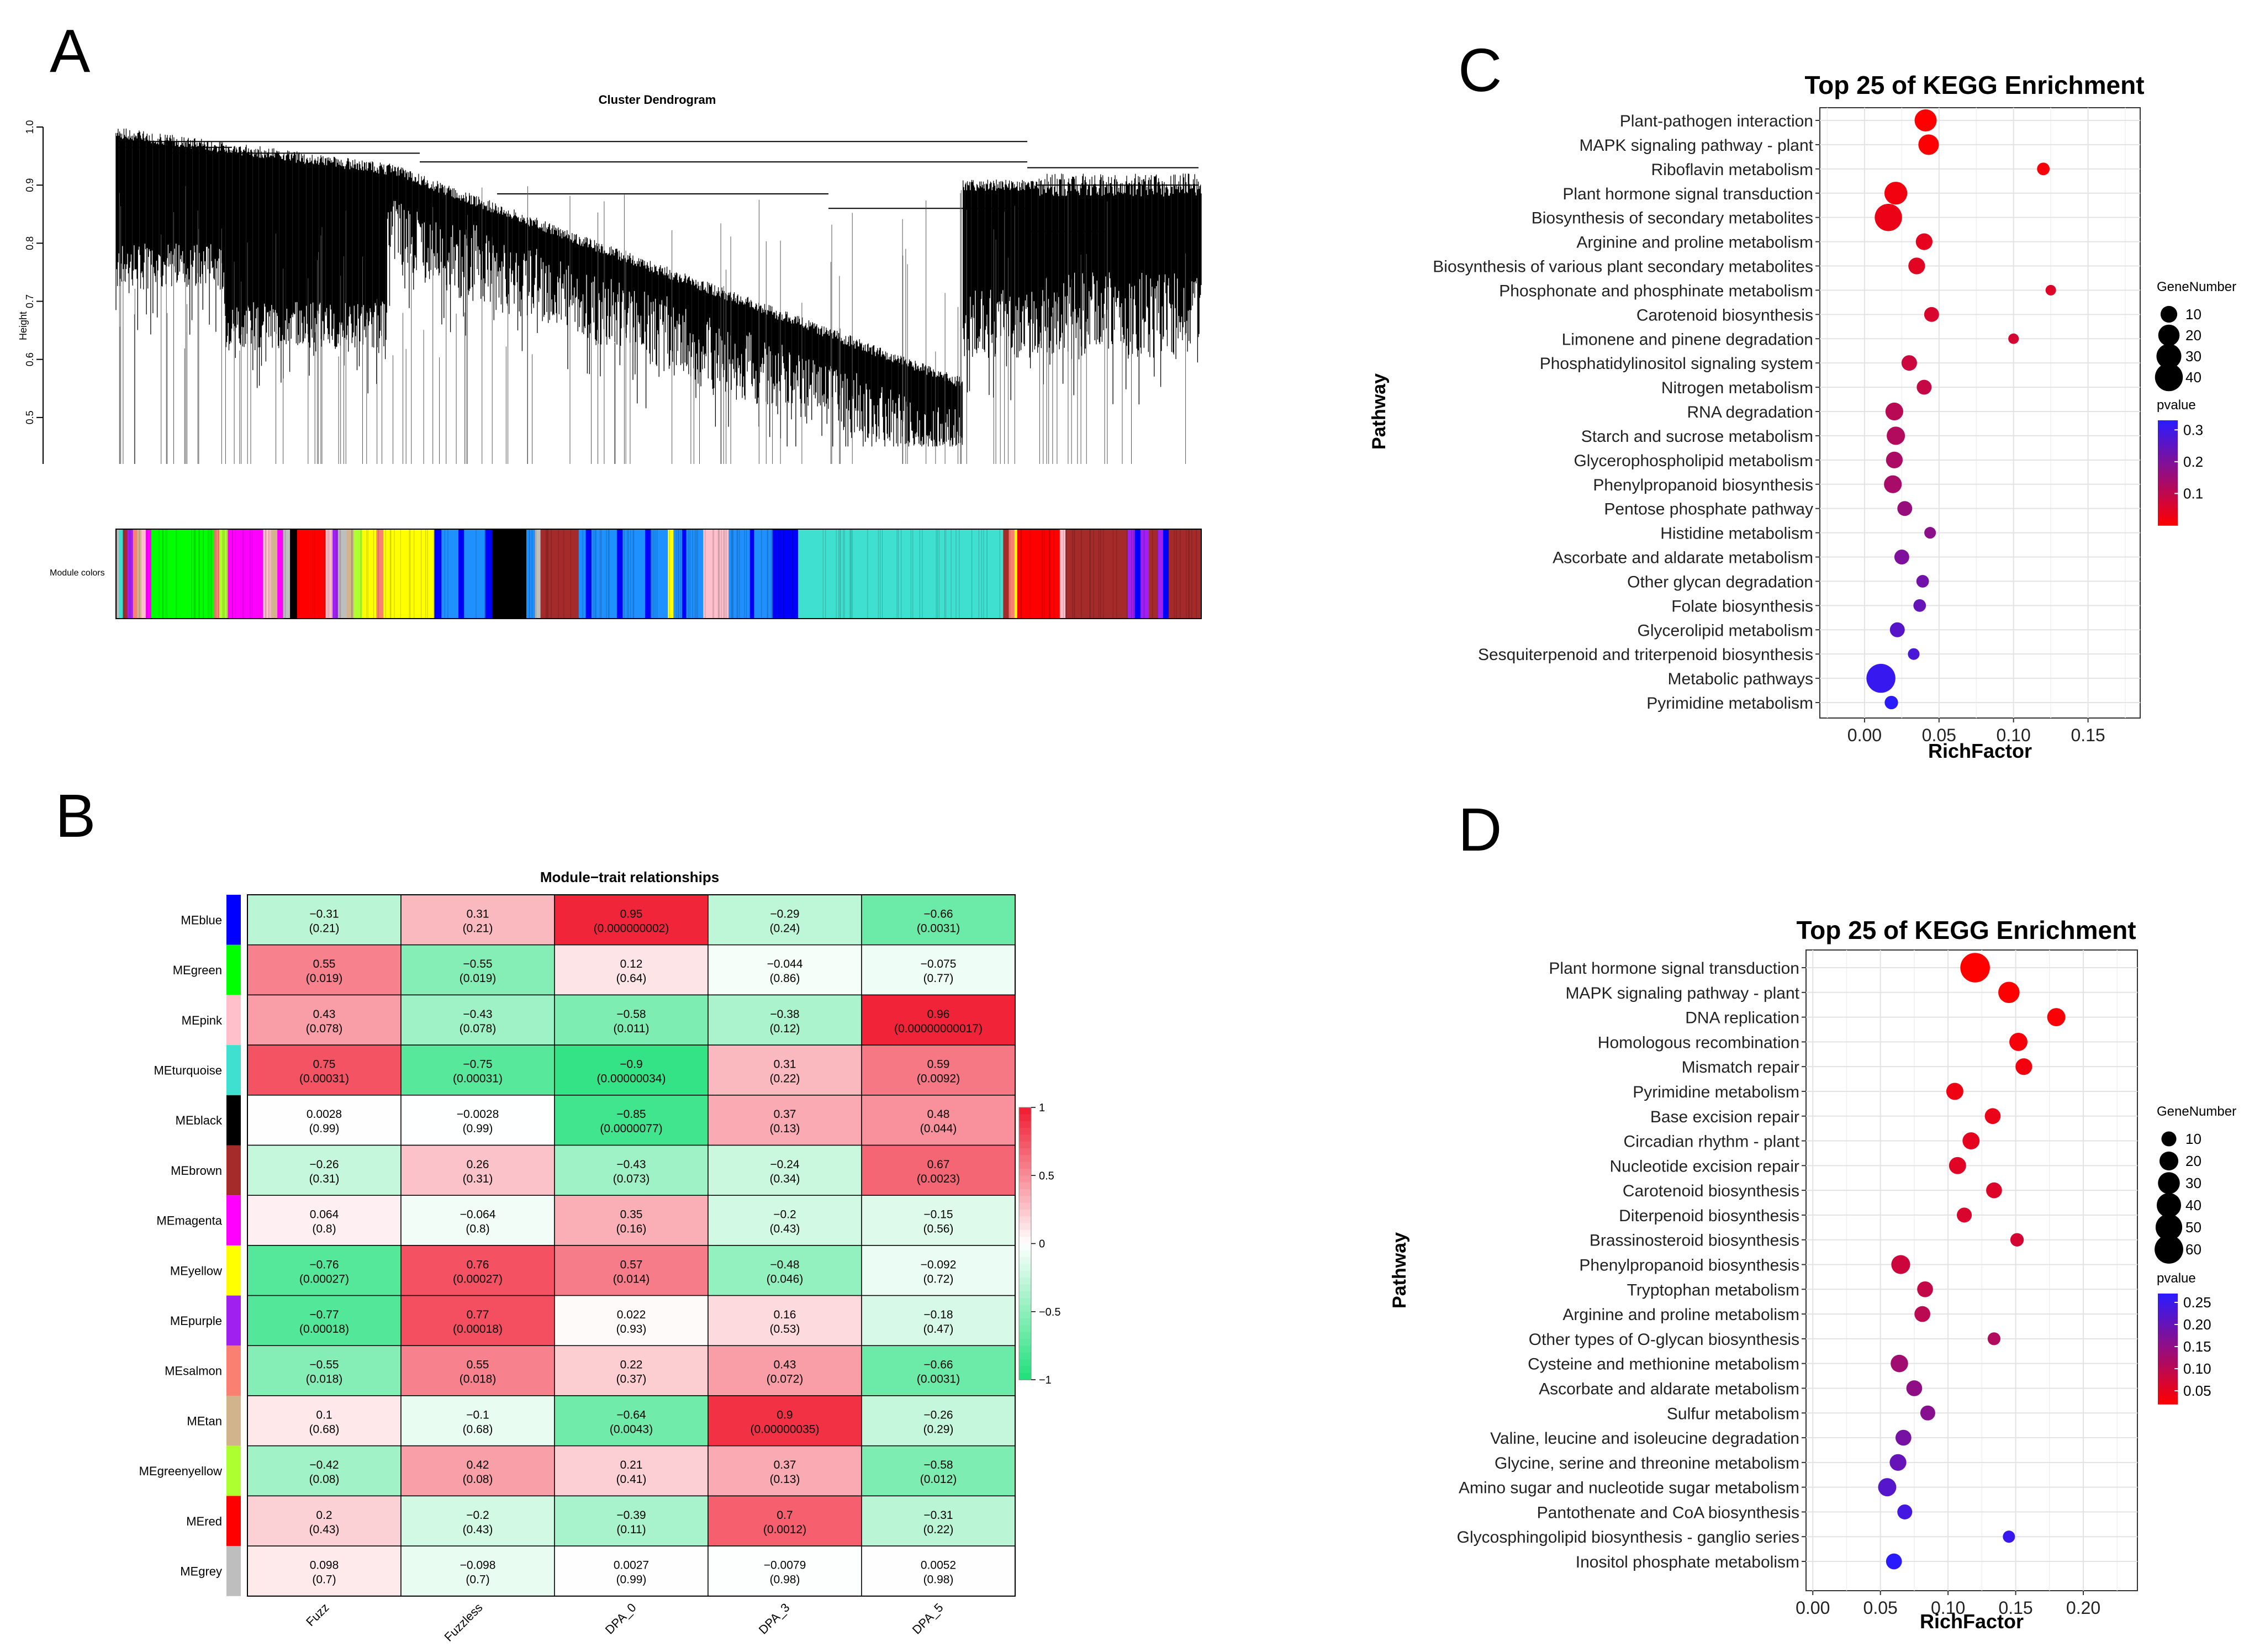 The height and width of the screenshot is (1652, 2265). Describe the element at coordinates (1656, 291) in the screenshot. I see `pathway-label: Phosphonate and phosphinate metabolism` at that location.